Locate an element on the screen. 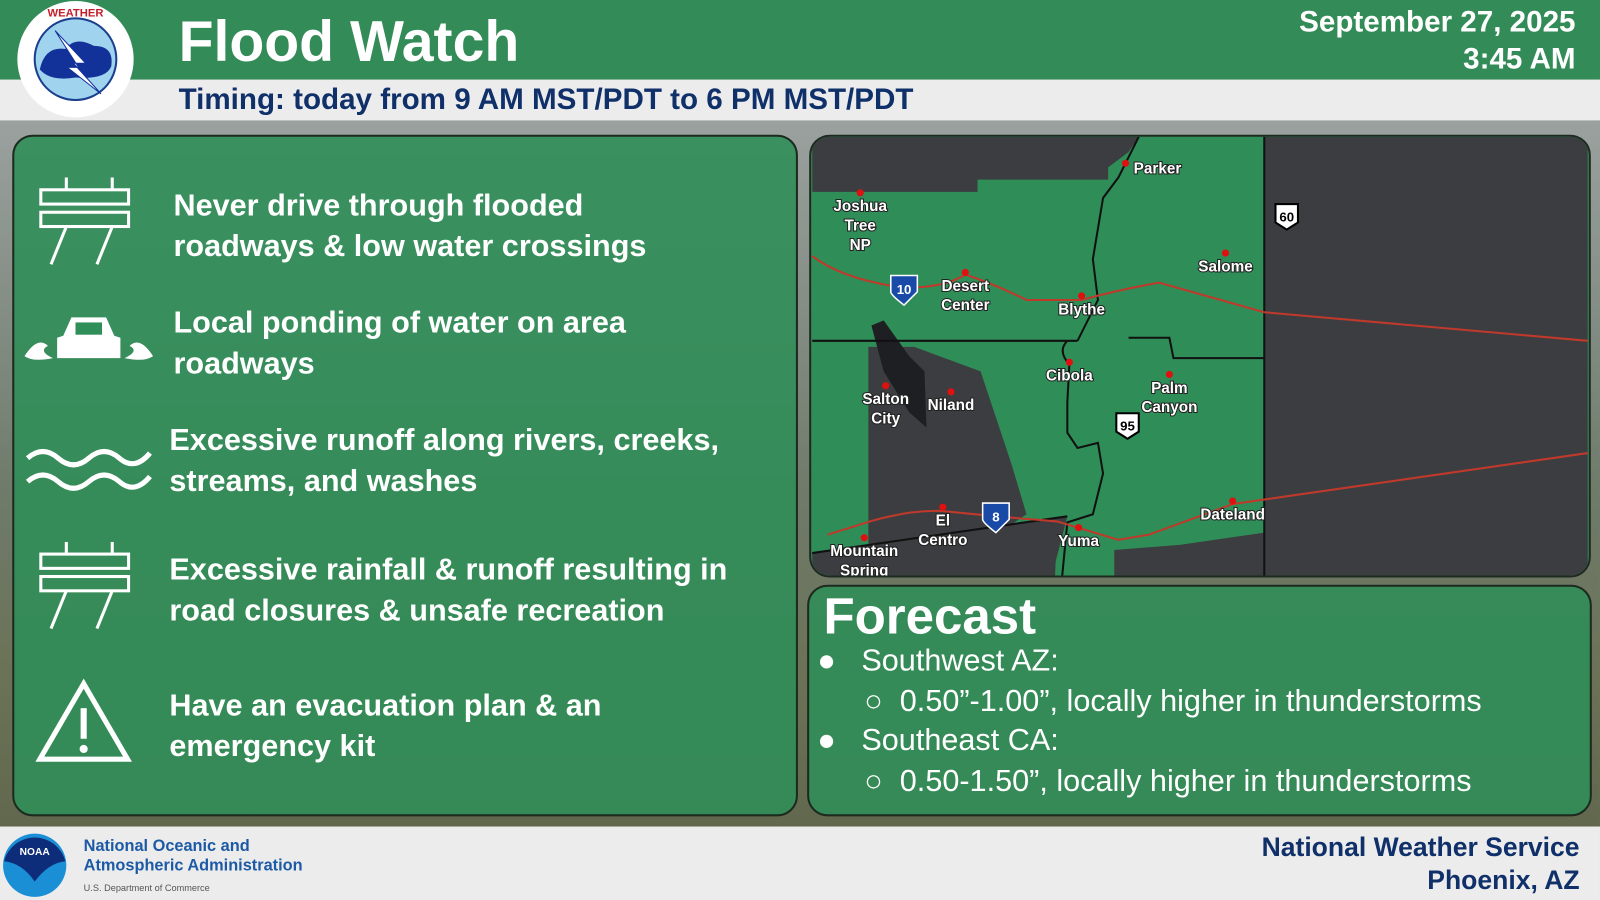 The height and width of the screenshot is (900, 1600). svg-text: 95 is located at coordinates (1127, 426).